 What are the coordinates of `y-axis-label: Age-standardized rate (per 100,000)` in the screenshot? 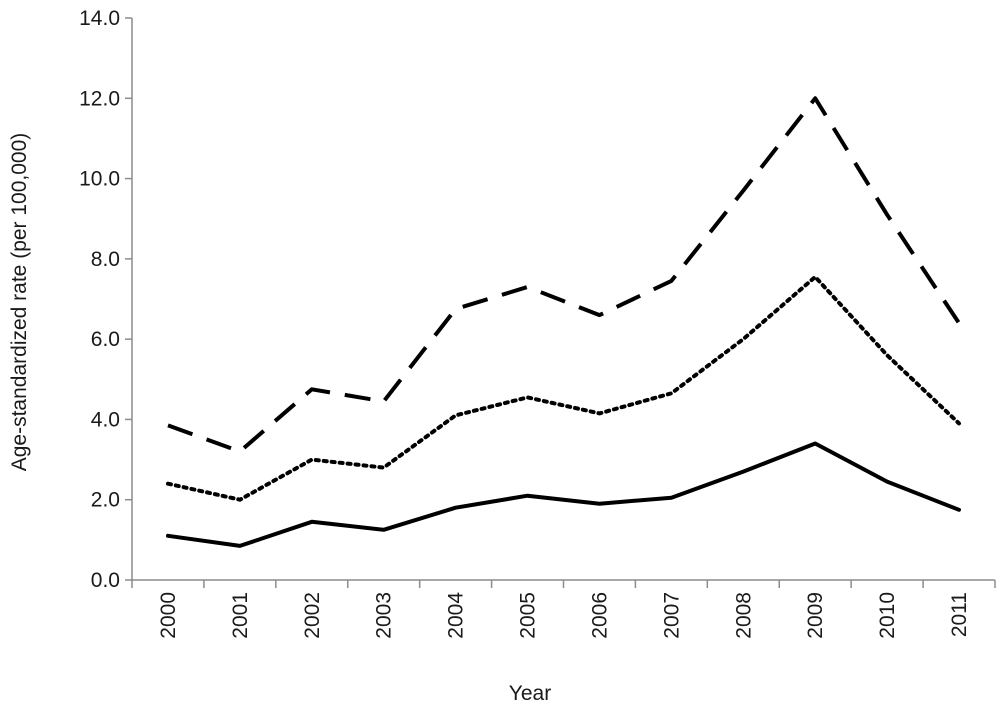 It's located at (19, 302).